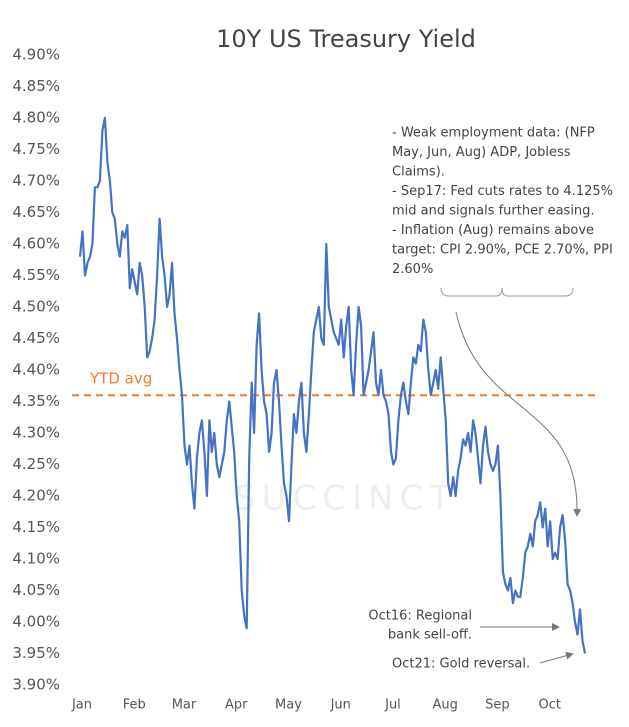 The width and height of the screenshot is (629, 727). What do you see at coordinates (430, 635) in the screenshot?
I see `annotation: bank sell-off.` at bounding box center [430, 635].